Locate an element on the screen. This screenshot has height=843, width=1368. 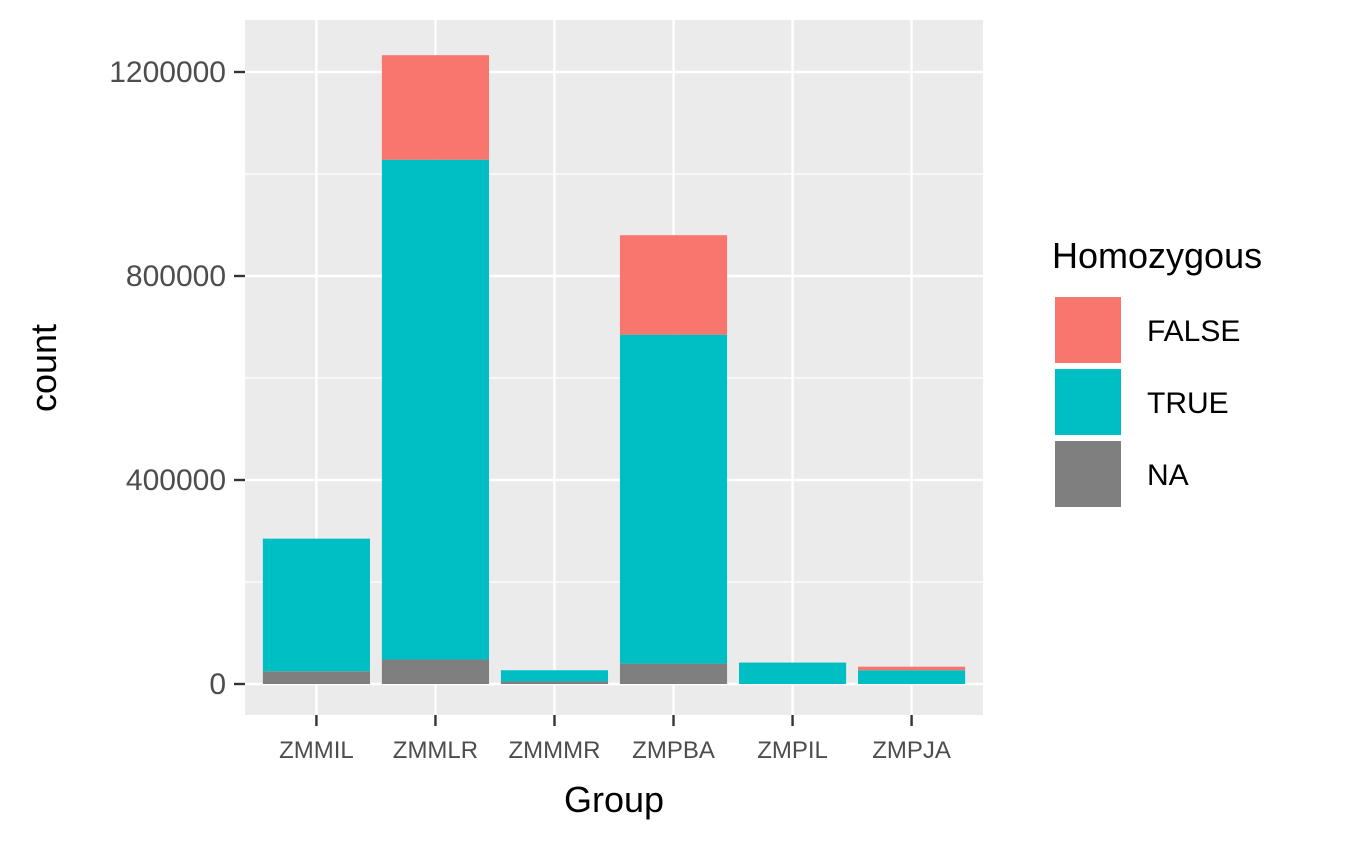
x-tick-label-zmmlr: ZMMLR is located at coordinates (435, 750).